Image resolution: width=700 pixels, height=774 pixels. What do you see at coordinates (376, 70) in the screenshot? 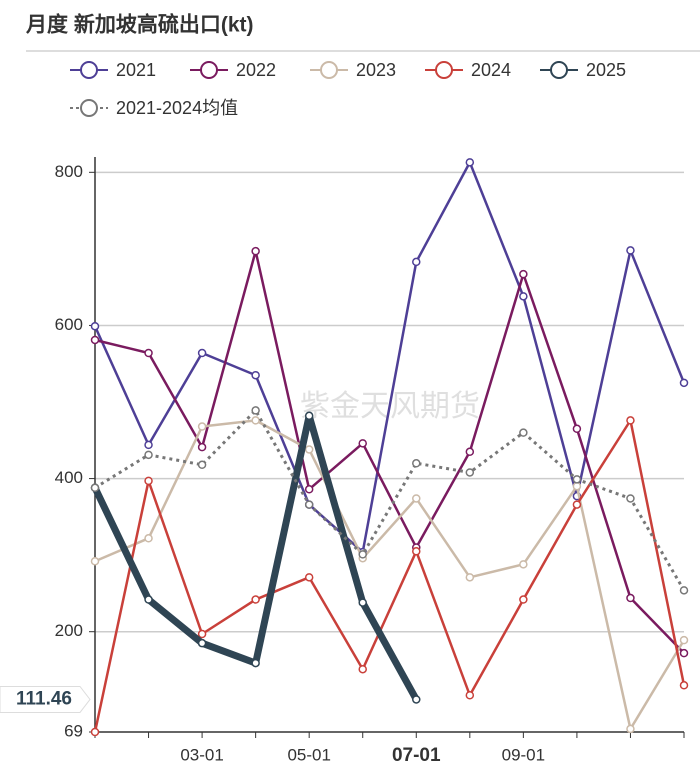
I see `legend-label: 2023` at bounding box center [376, 70].